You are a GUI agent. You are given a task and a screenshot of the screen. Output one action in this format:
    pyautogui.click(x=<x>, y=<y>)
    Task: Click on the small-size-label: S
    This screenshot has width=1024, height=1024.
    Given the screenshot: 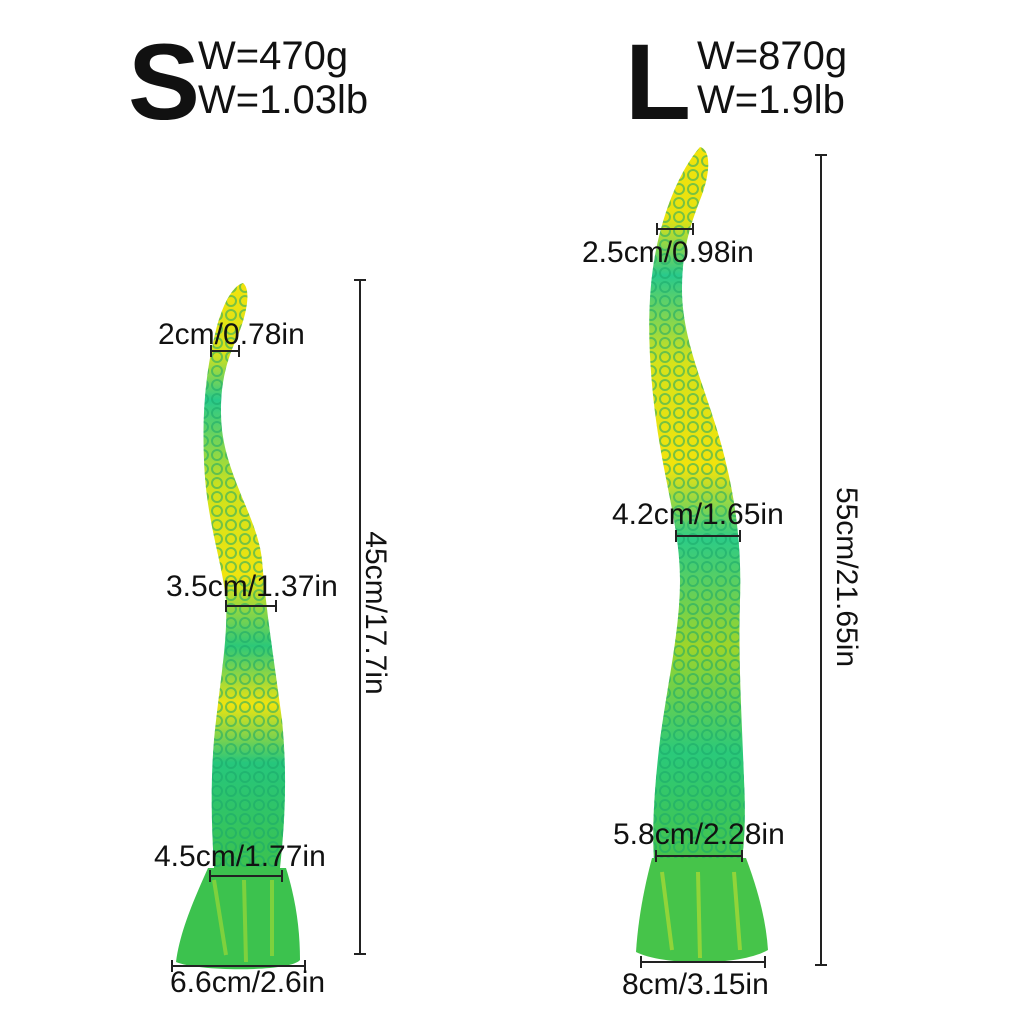 What is the action you would take?
    pyautogui.click(x=164, y=81)
    